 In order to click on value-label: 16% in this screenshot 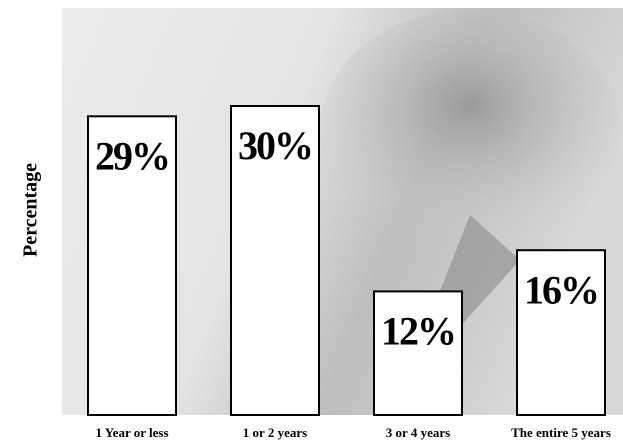, I will do `click(561, 289)`.